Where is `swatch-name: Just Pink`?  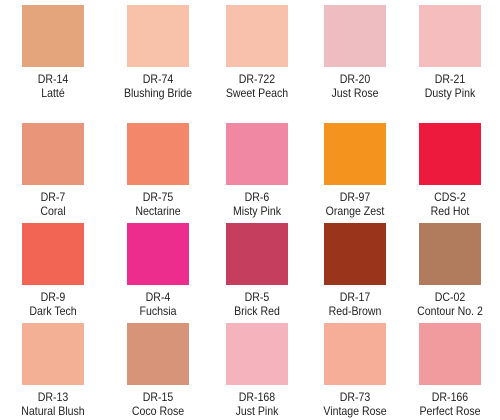
swatch-name: Just Pink is located at coordinates (257, 411).